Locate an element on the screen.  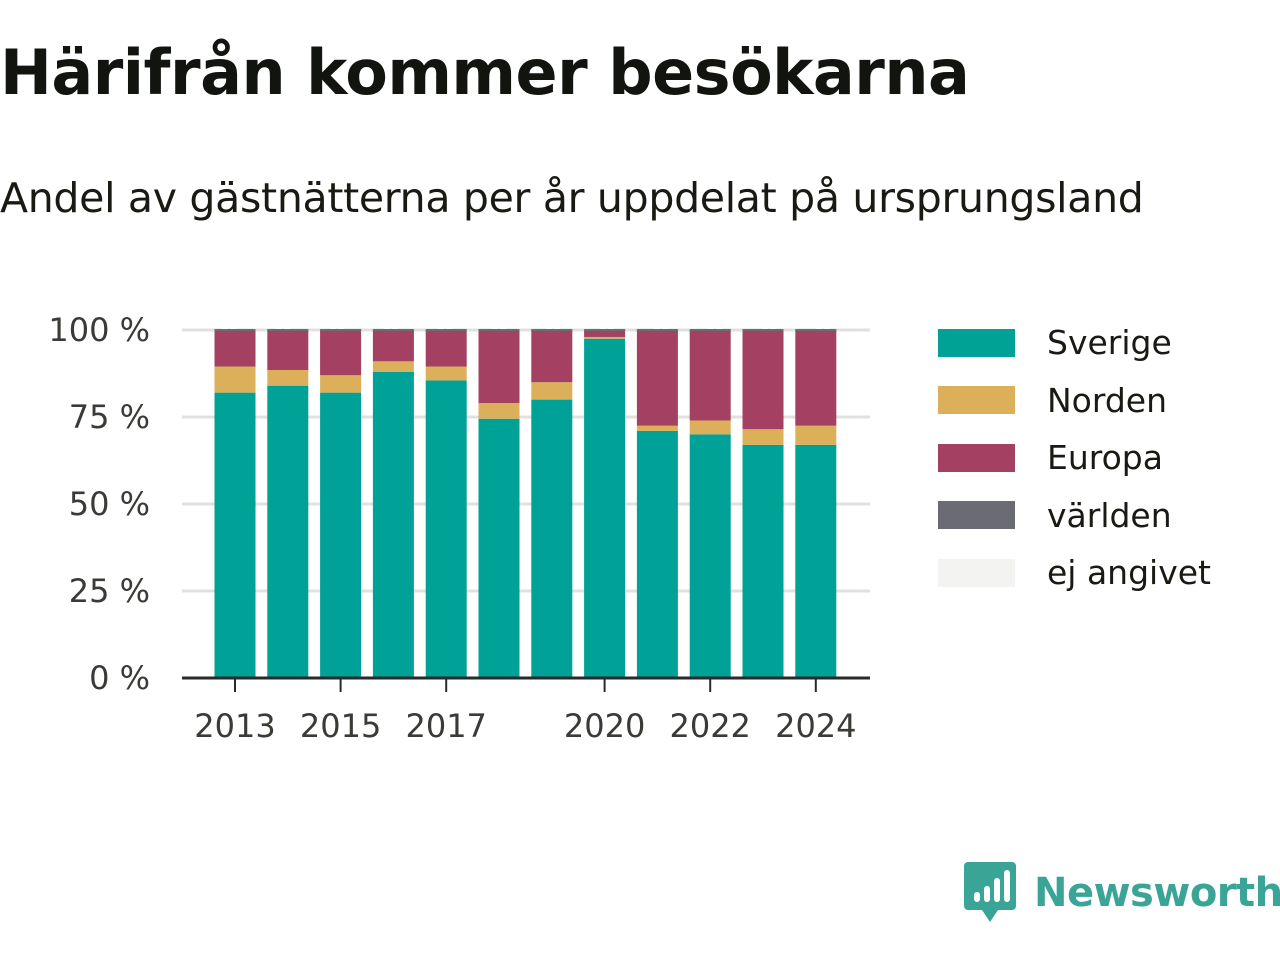
legend-item: Europa is located at coordinates (1074, 458).